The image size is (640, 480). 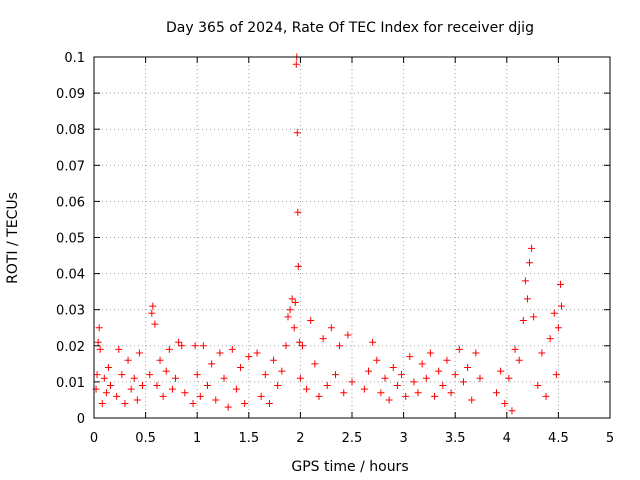 I want to click on y-tick-label: 0.04, so click(x=70, y=275).